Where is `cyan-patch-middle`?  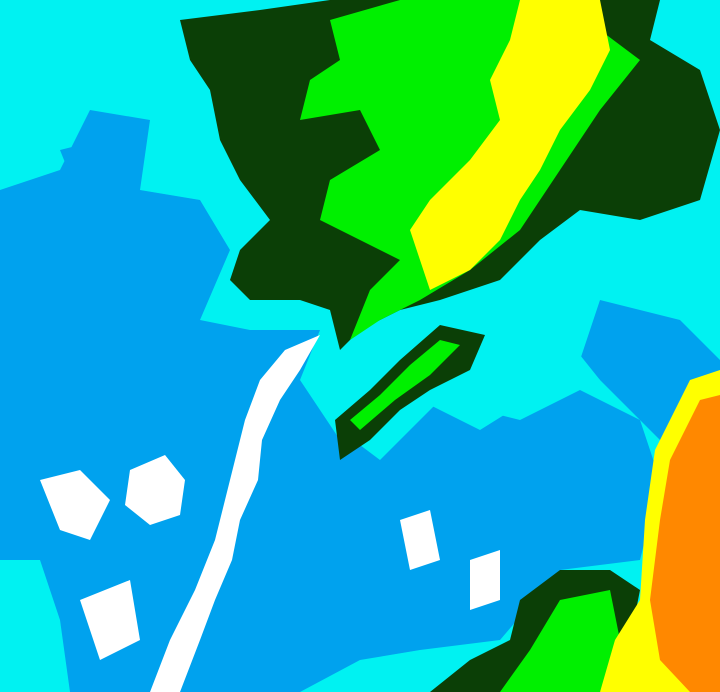 cyan-patch-middle is located at coordinates (470, 390).